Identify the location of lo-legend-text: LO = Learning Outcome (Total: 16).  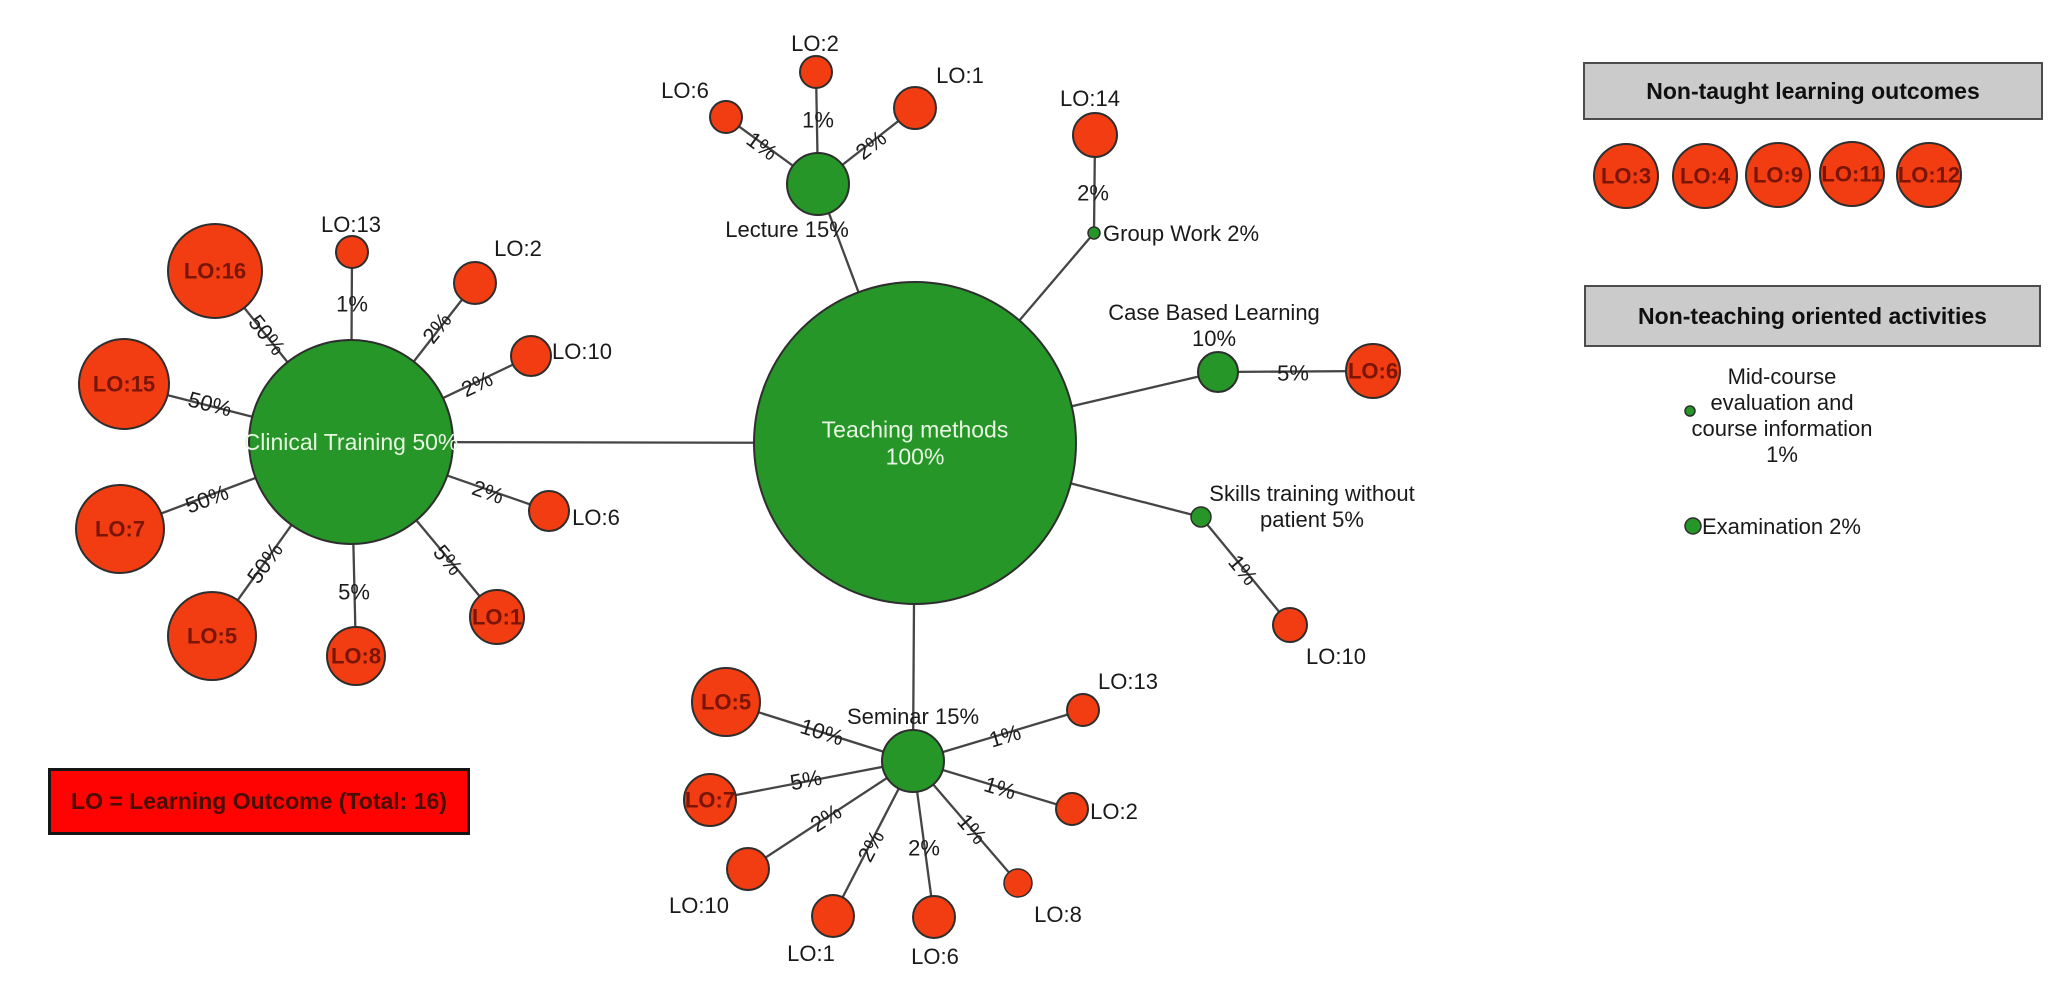
(259, 801).